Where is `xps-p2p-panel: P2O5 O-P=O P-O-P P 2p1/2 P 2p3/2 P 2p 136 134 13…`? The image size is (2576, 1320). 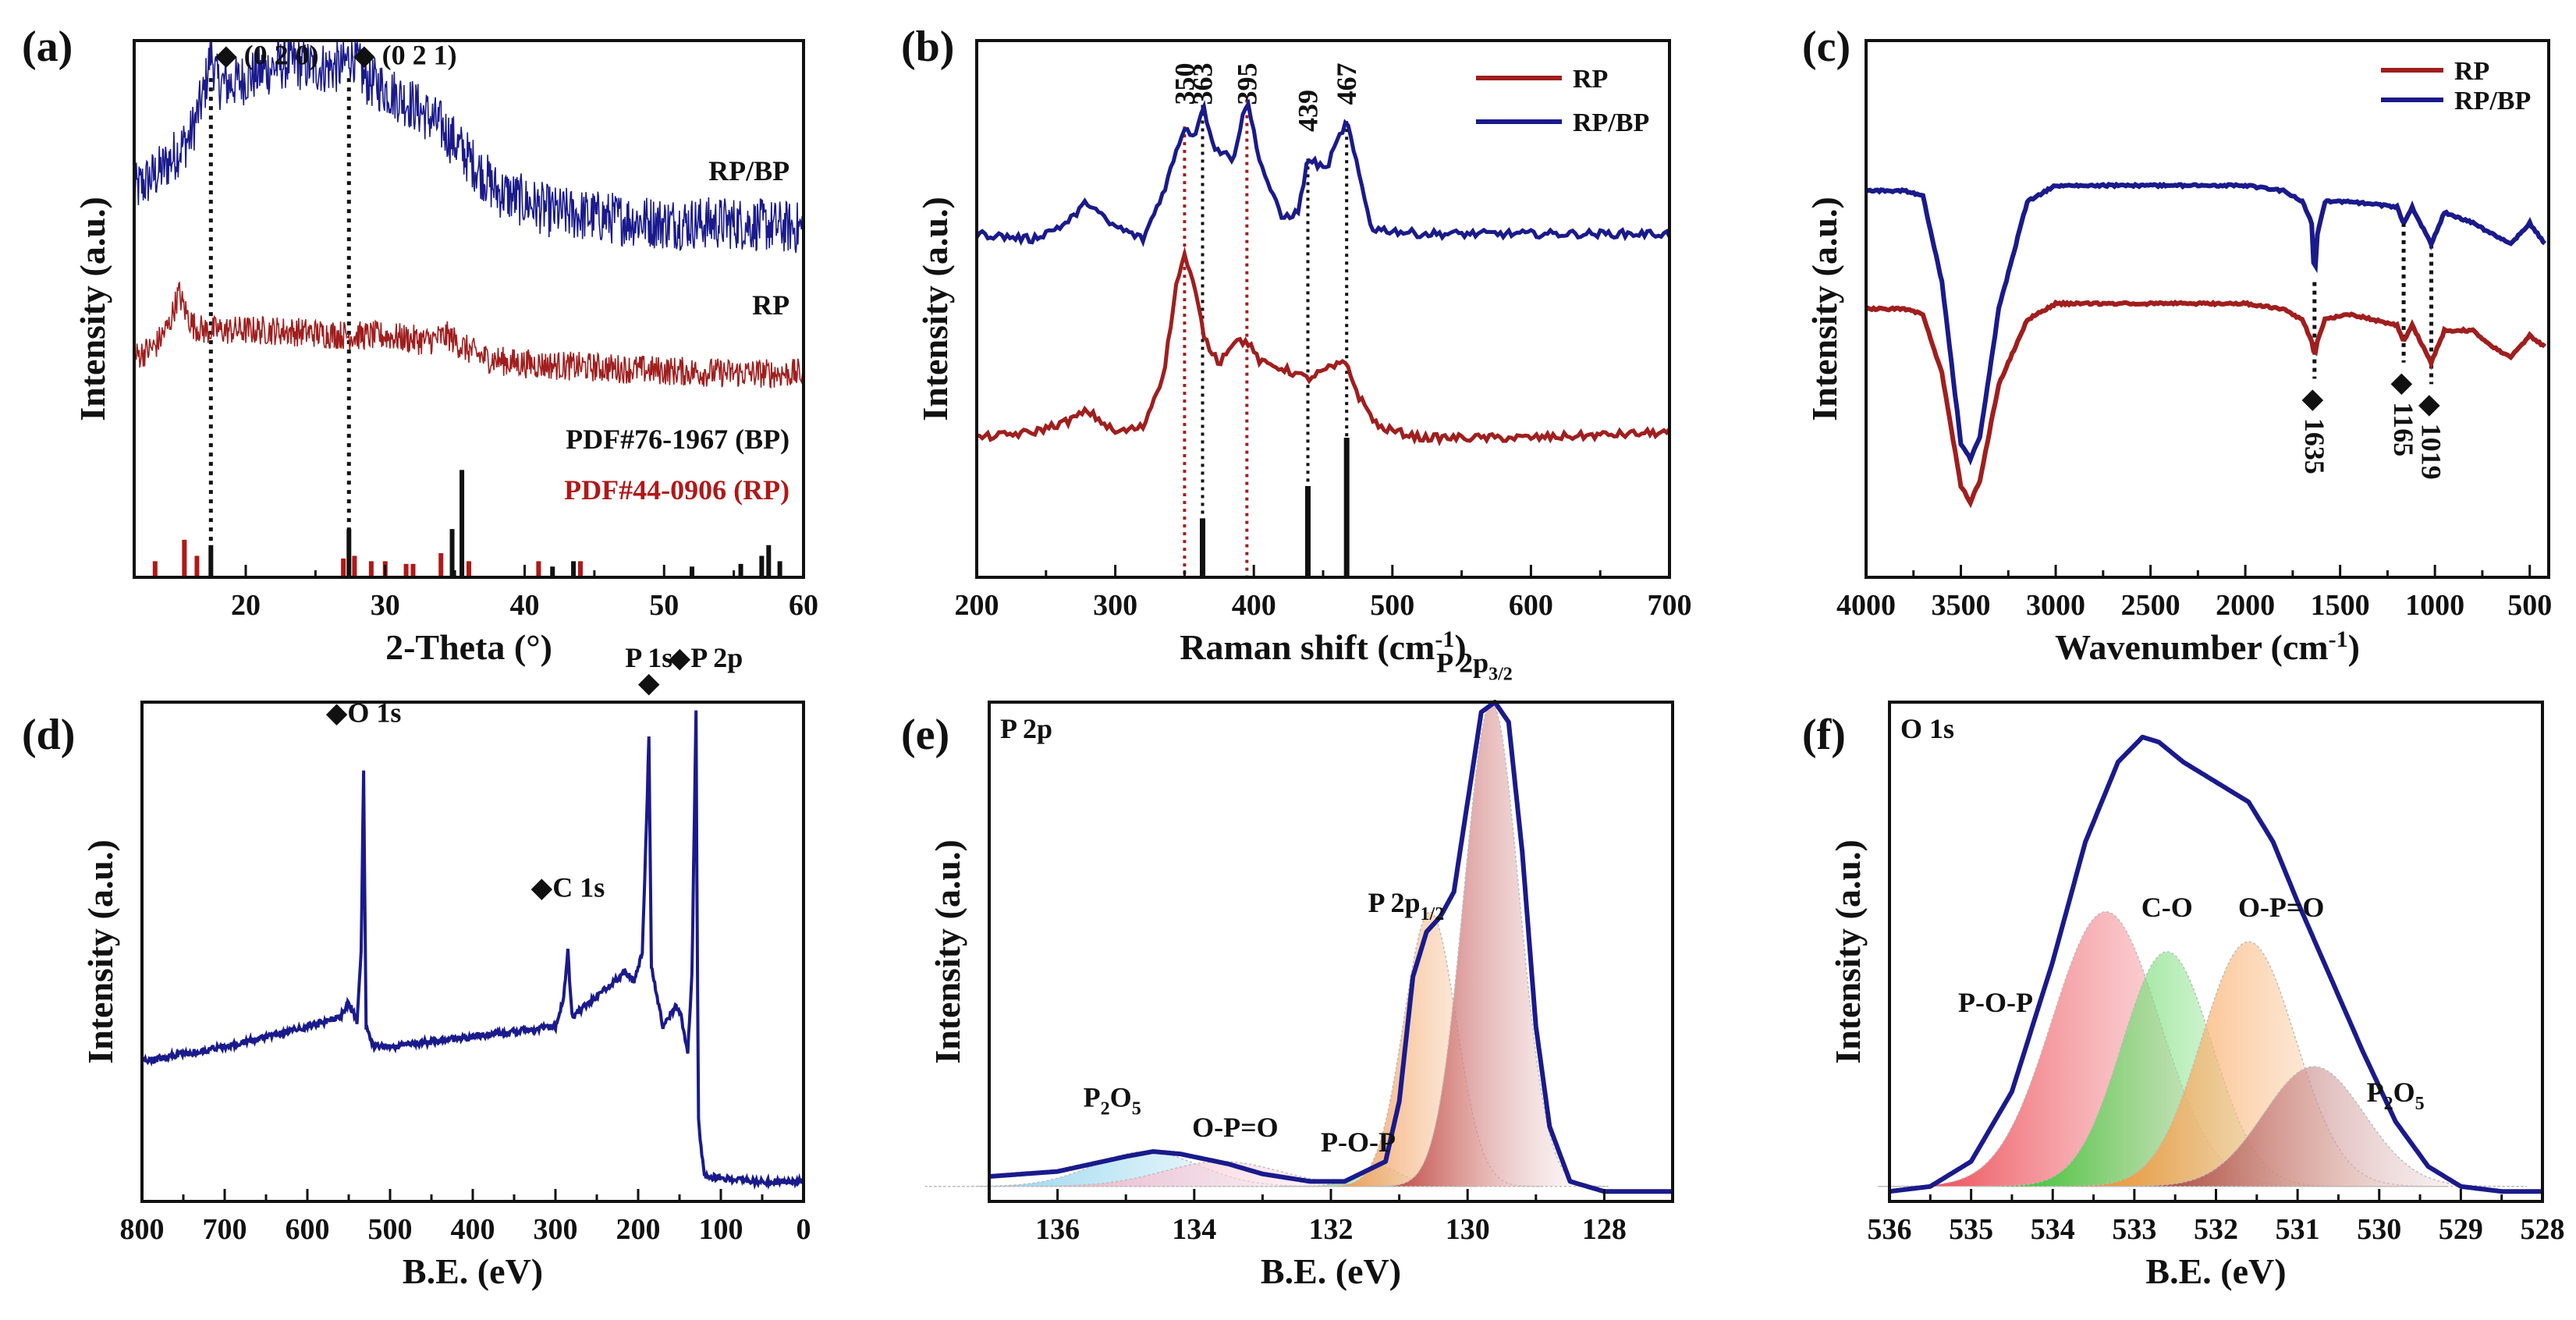
xps-p2p-panel: P2O5 O-P=O P-O-P P 2p1/2 P 2p3/2 P 2p 136 134 13… is located at coordinates (1287, 969).